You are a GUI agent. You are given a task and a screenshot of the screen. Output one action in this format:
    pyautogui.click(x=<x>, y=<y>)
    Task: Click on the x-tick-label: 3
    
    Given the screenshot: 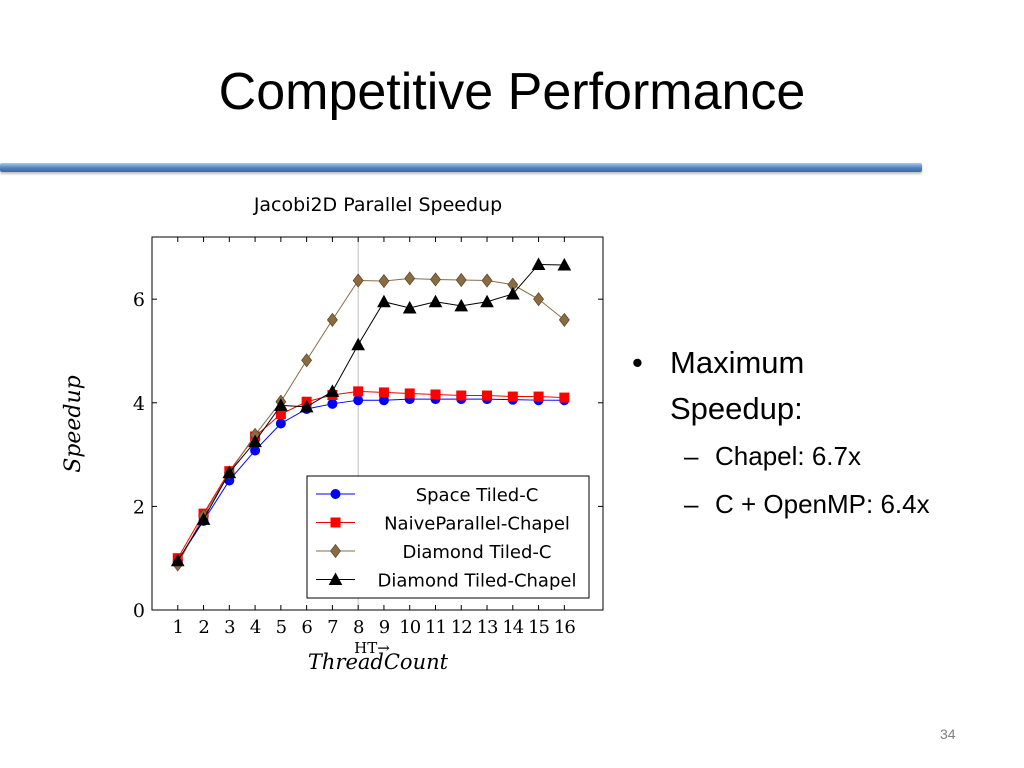 What is the action you would take?
    pyautogui.click(x=229, y=627)
    